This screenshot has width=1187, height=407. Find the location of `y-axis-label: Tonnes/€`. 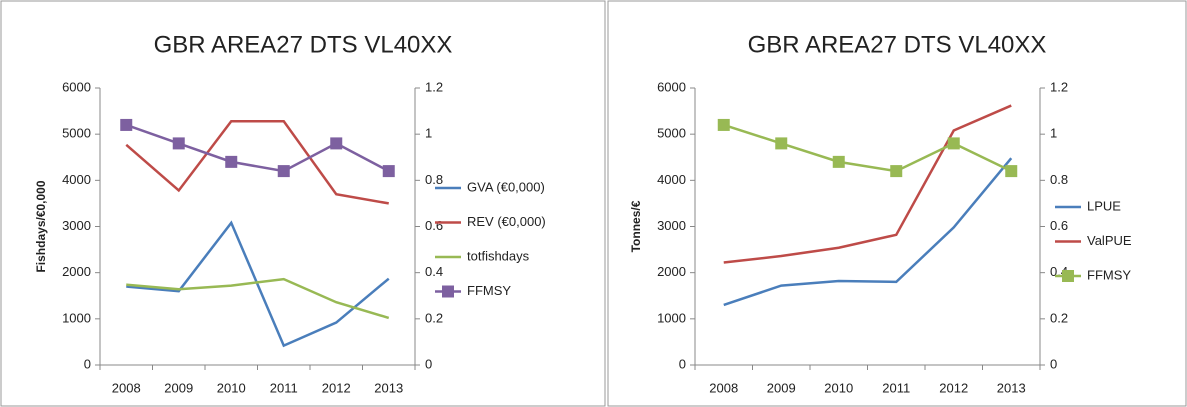

y-axis-label: Tonnes/€ is located at coordinates (636, 226).